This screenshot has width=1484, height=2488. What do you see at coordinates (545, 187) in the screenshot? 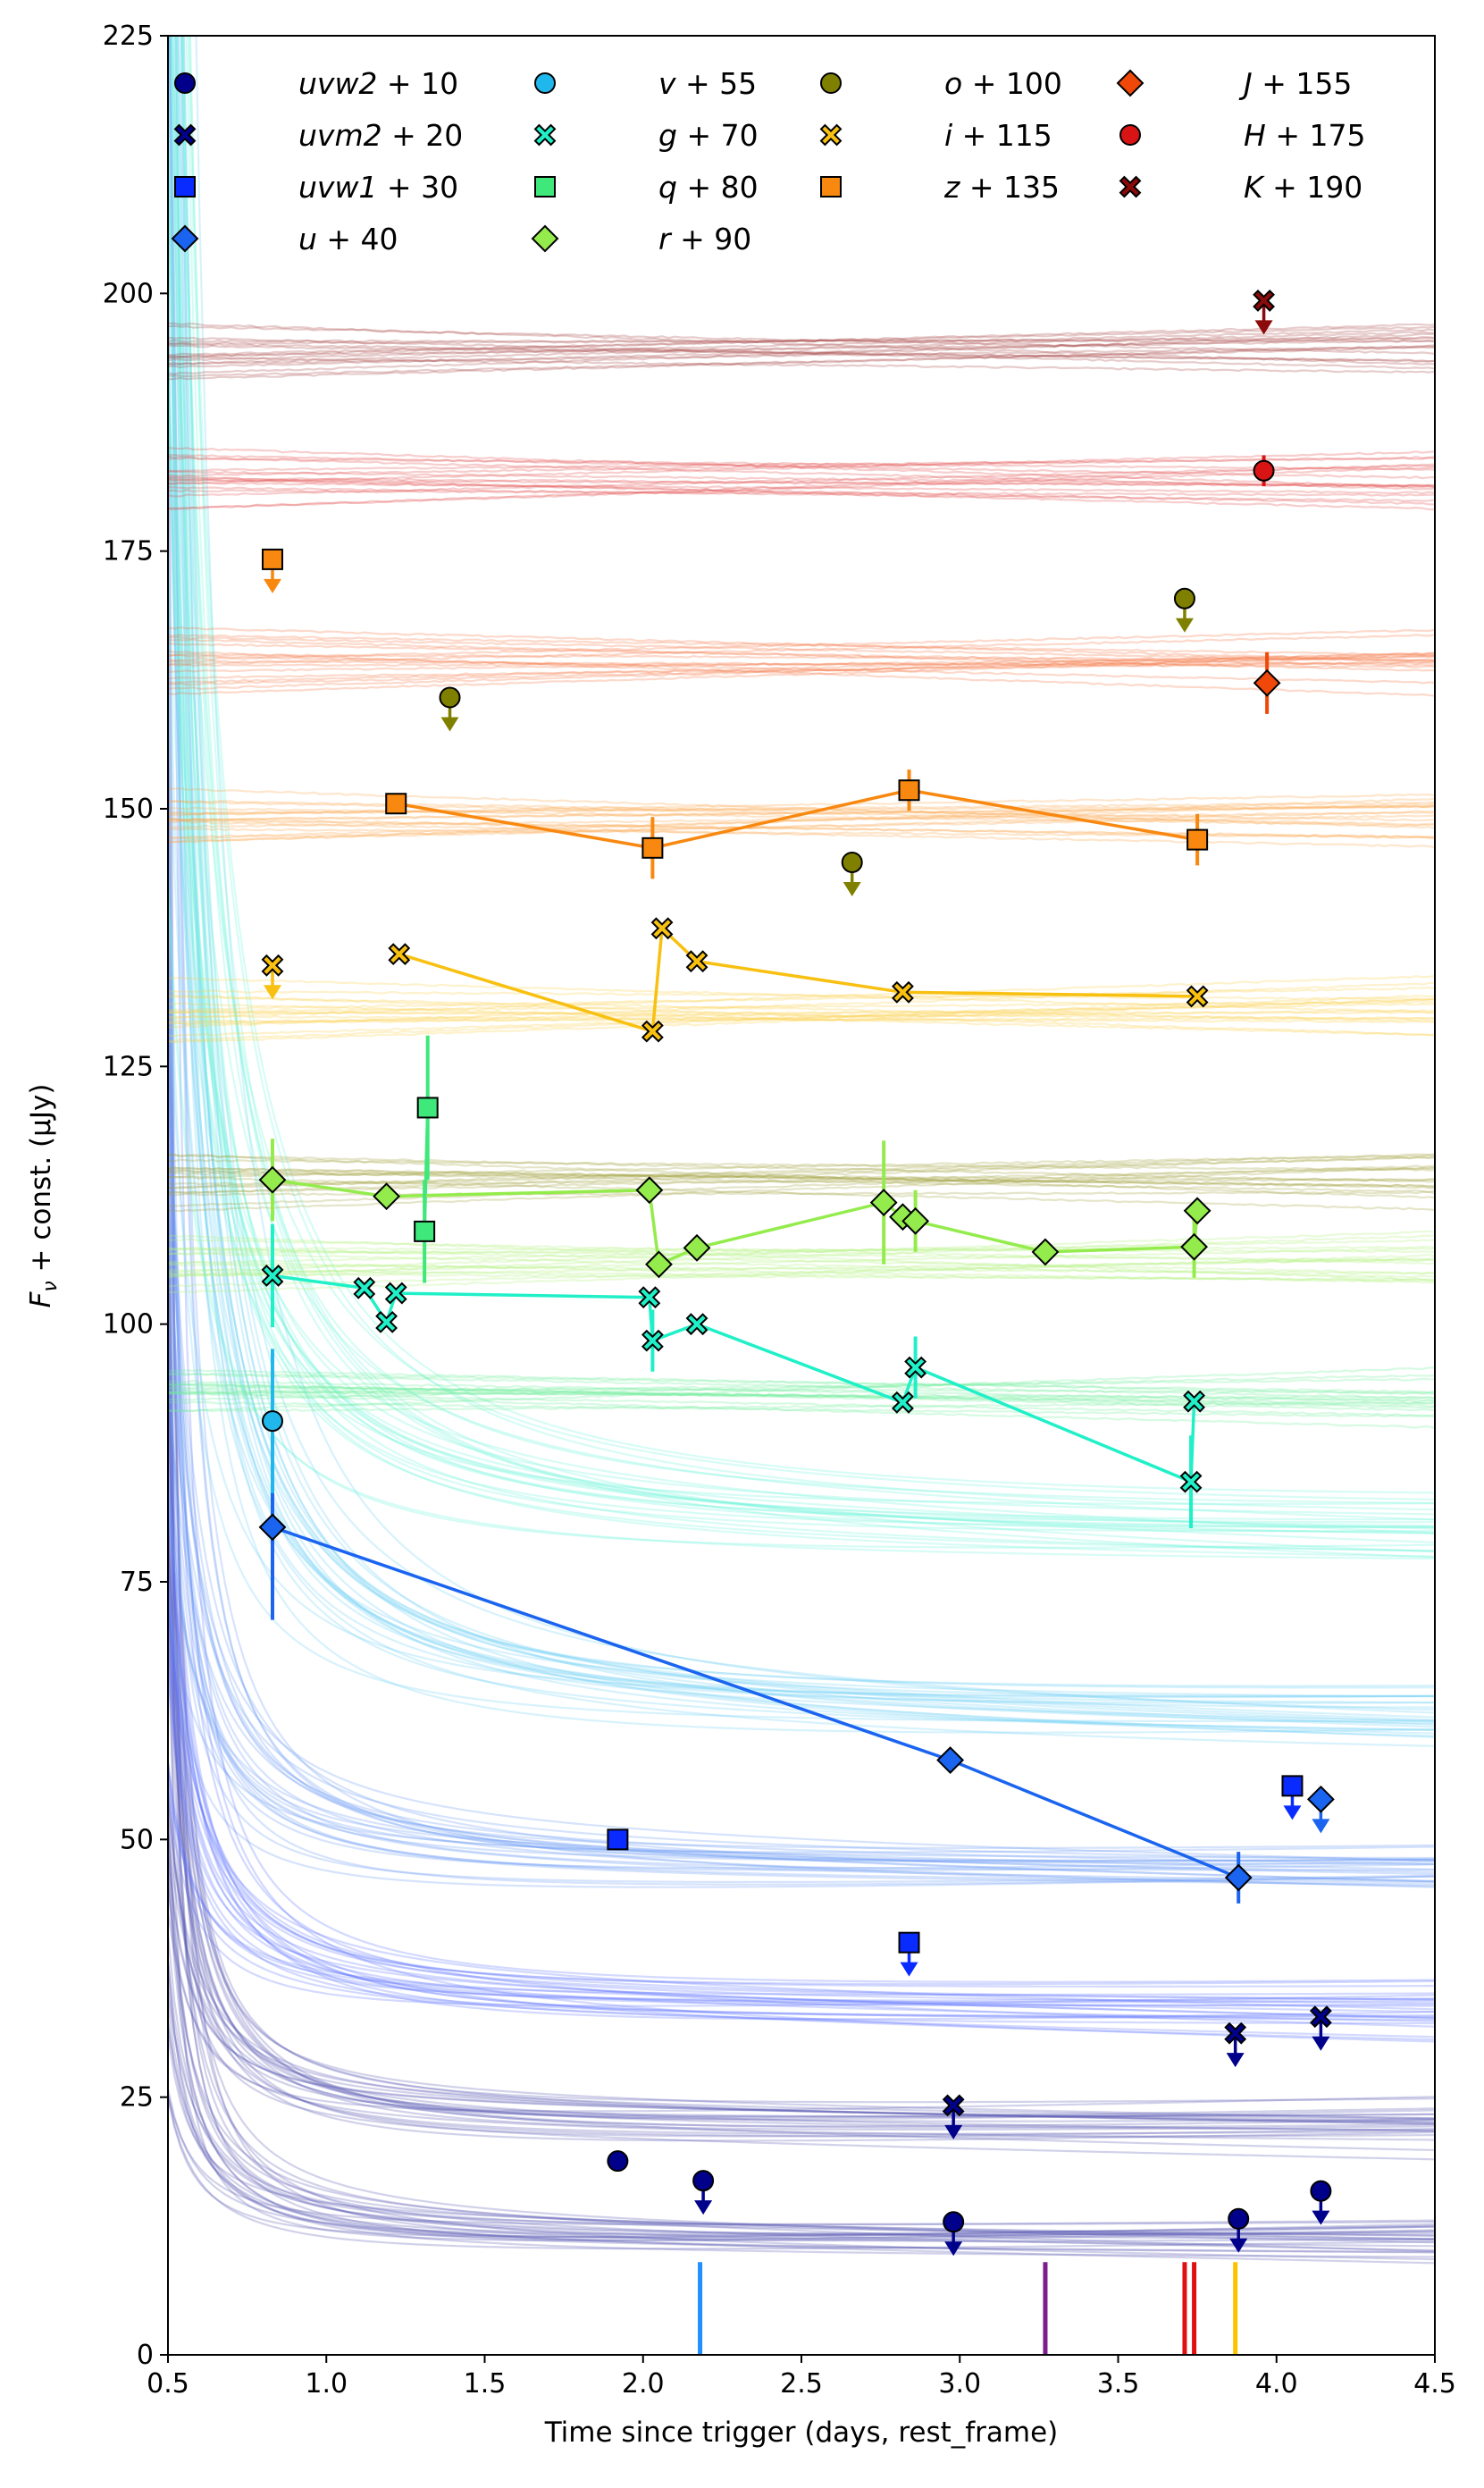
I see `legend-marker-q` at bounding box center [545, 187].